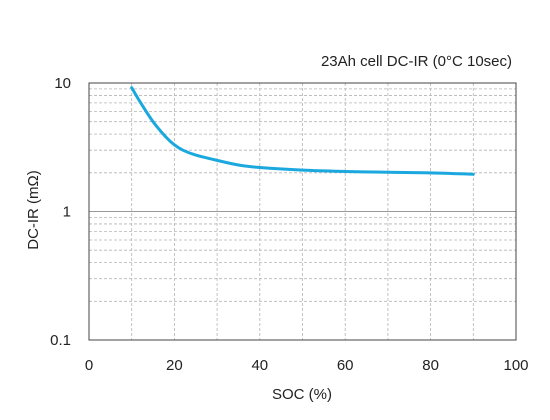 The image size is (550, 420). What do you see at coordinates (307, 365) in the screenshot?
I see `x-tick-labels: 0 20 40 60 80 100` at bounding box center [307, 365].